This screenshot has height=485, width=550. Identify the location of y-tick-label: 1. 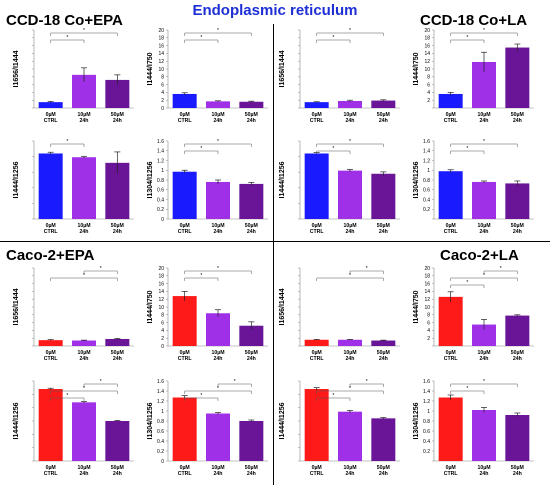
(428, 171).